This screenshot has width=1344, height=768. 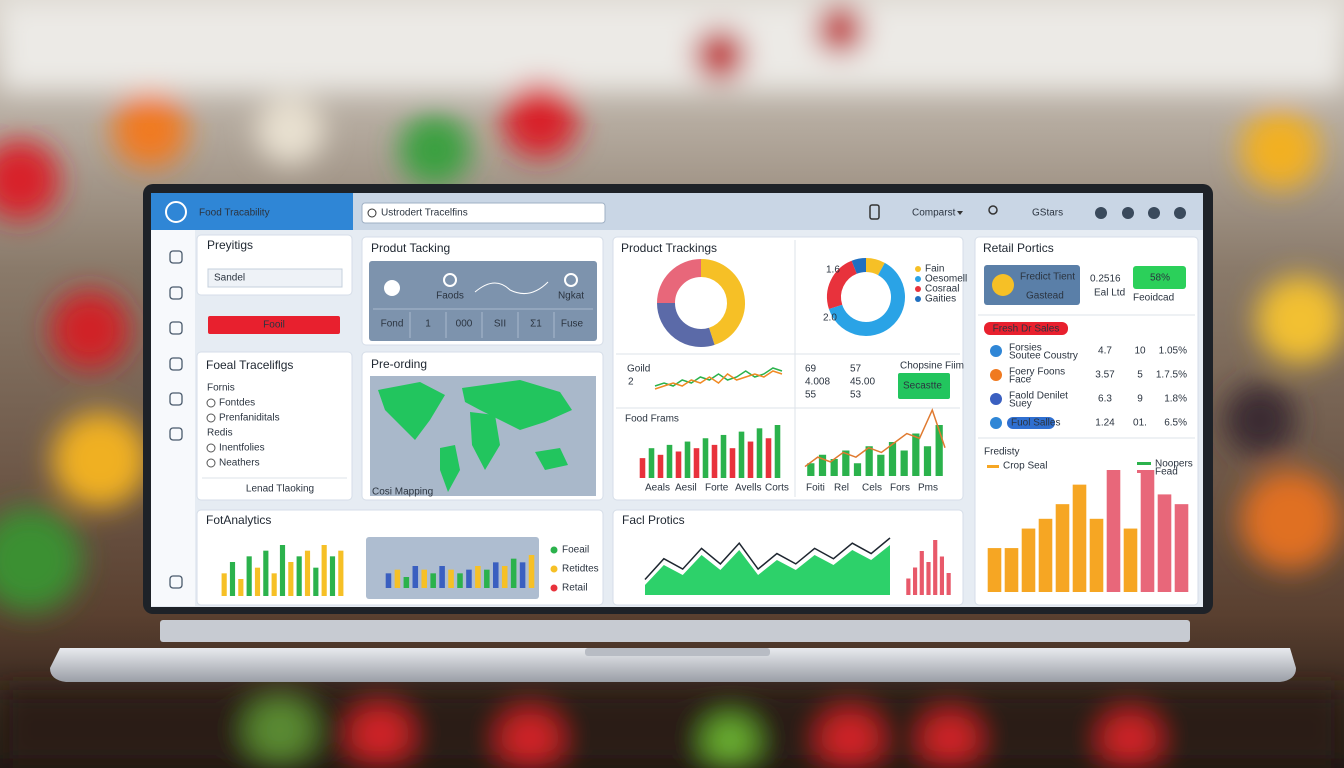 What do you see at coordinates (1140, 375) in the screenshot?
I see `row-count: 5` at bounding box center [1140, 375].